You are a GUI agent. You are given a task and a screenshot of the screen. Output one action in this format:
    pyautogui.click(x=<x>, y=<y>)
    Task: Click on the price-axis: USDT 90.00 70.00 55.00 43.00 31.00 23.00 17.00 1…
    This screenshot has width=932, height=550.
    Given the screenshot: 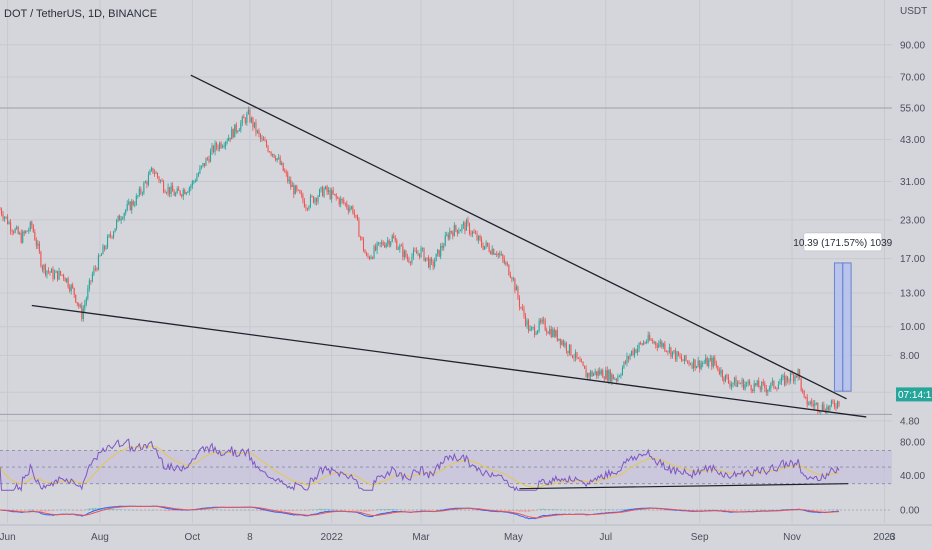 What is the action you would take?
    pyautogui.click(x=914, y=261)
    